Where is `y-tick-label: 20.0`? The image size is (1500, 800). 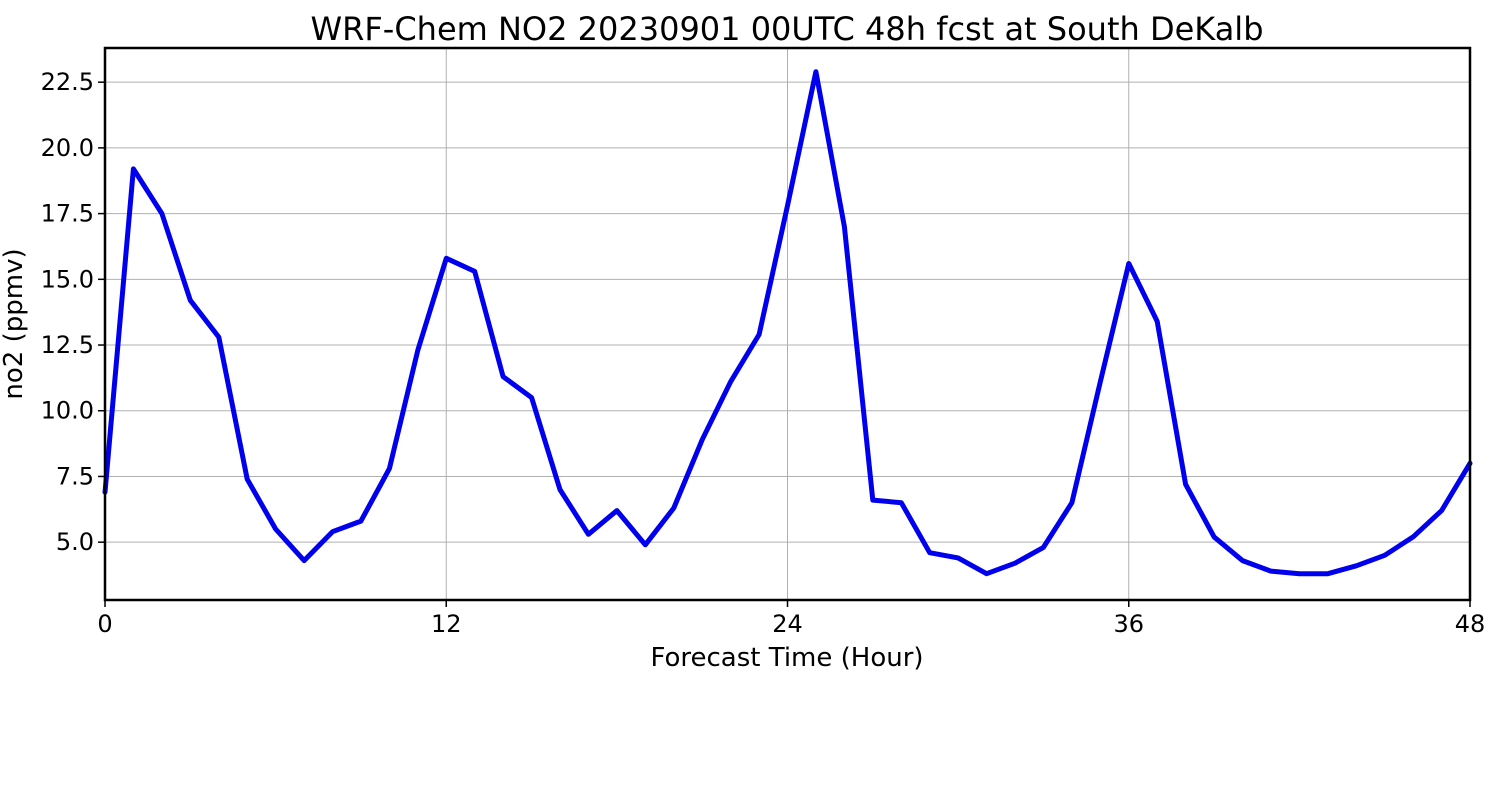
y-tick-label: 20.0 is located at coordinates (67, 148).